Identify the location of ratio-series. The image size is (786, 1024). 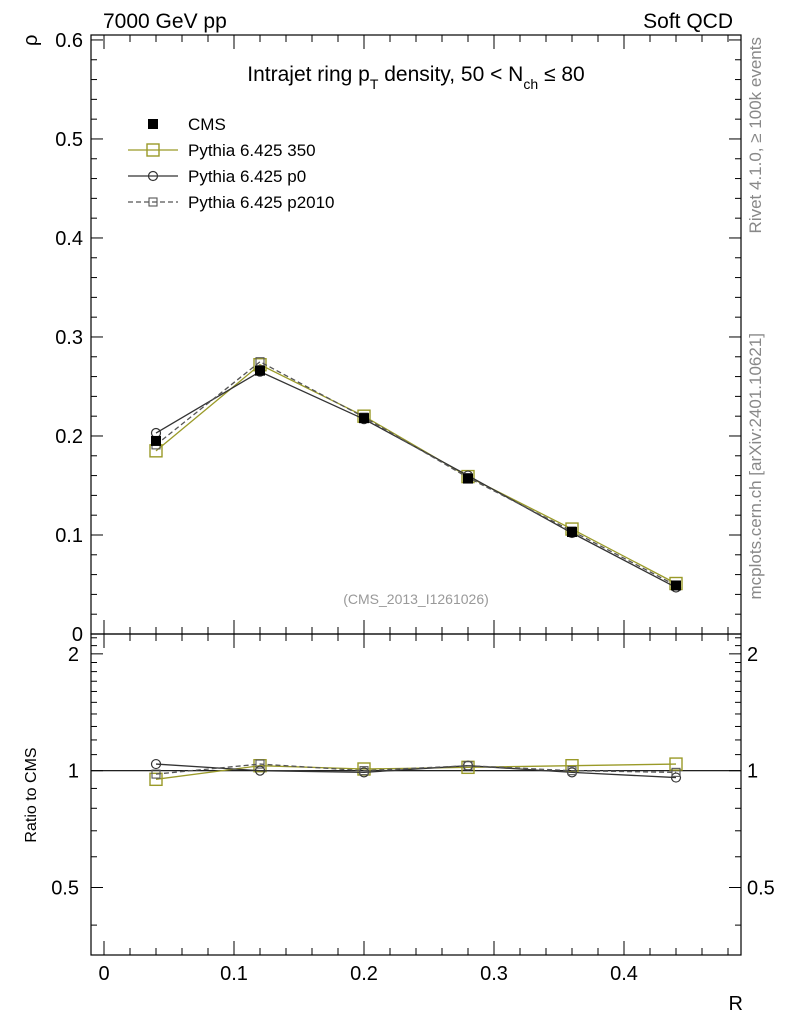
(416, 772).